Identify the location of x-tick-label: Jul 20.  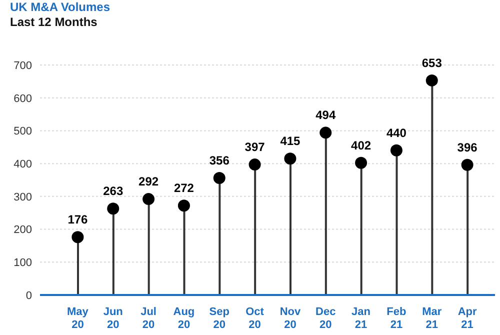
(148, 318).